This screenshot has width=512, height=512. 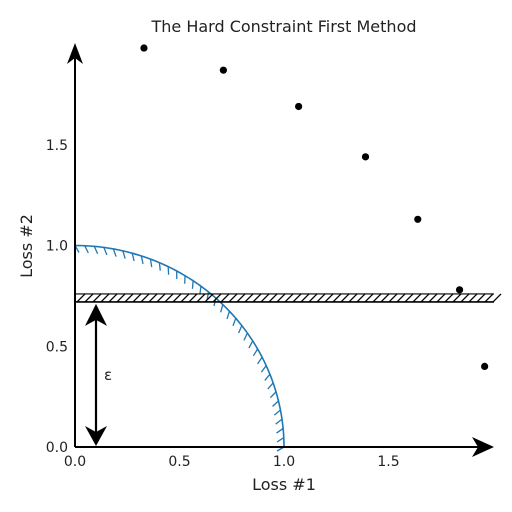 What do you see at coordinates (483, 447) in the screenshot?
I see `x-axis-arrowhead` at bounding box center [483, 447].